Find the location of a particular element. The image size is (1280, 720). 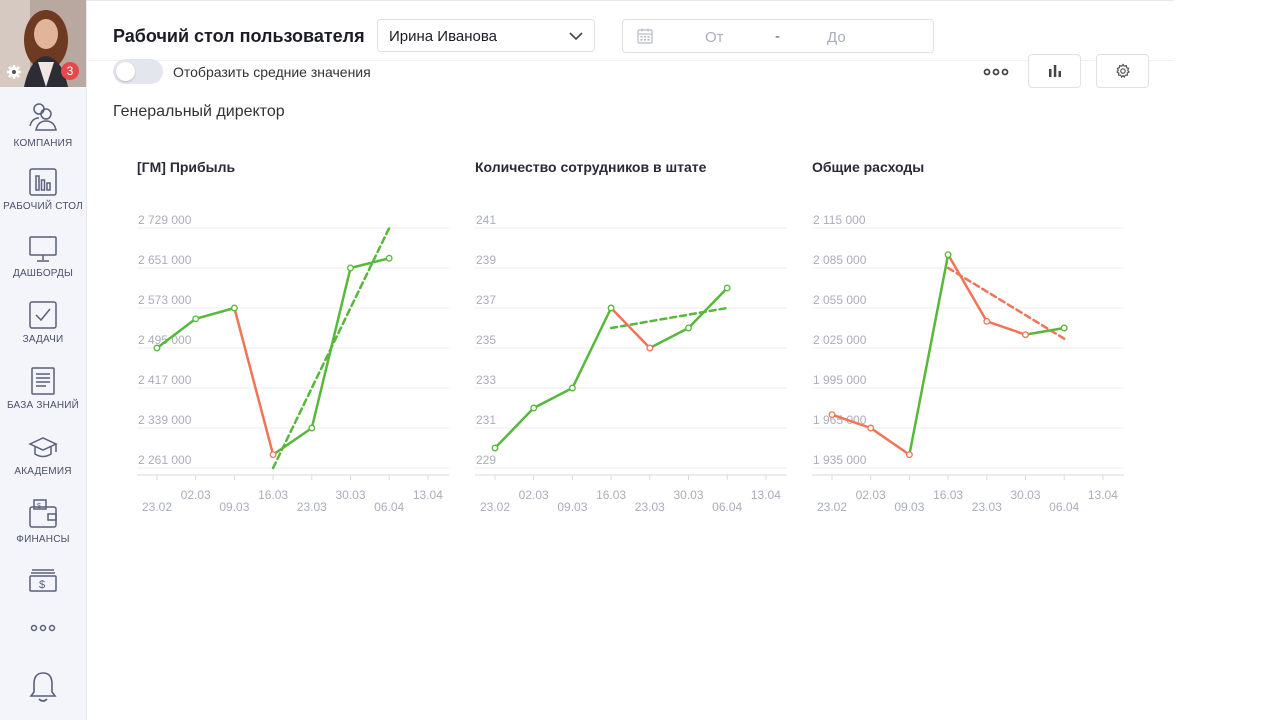

wallet-icon: $ is located at coordinates (43, 513).